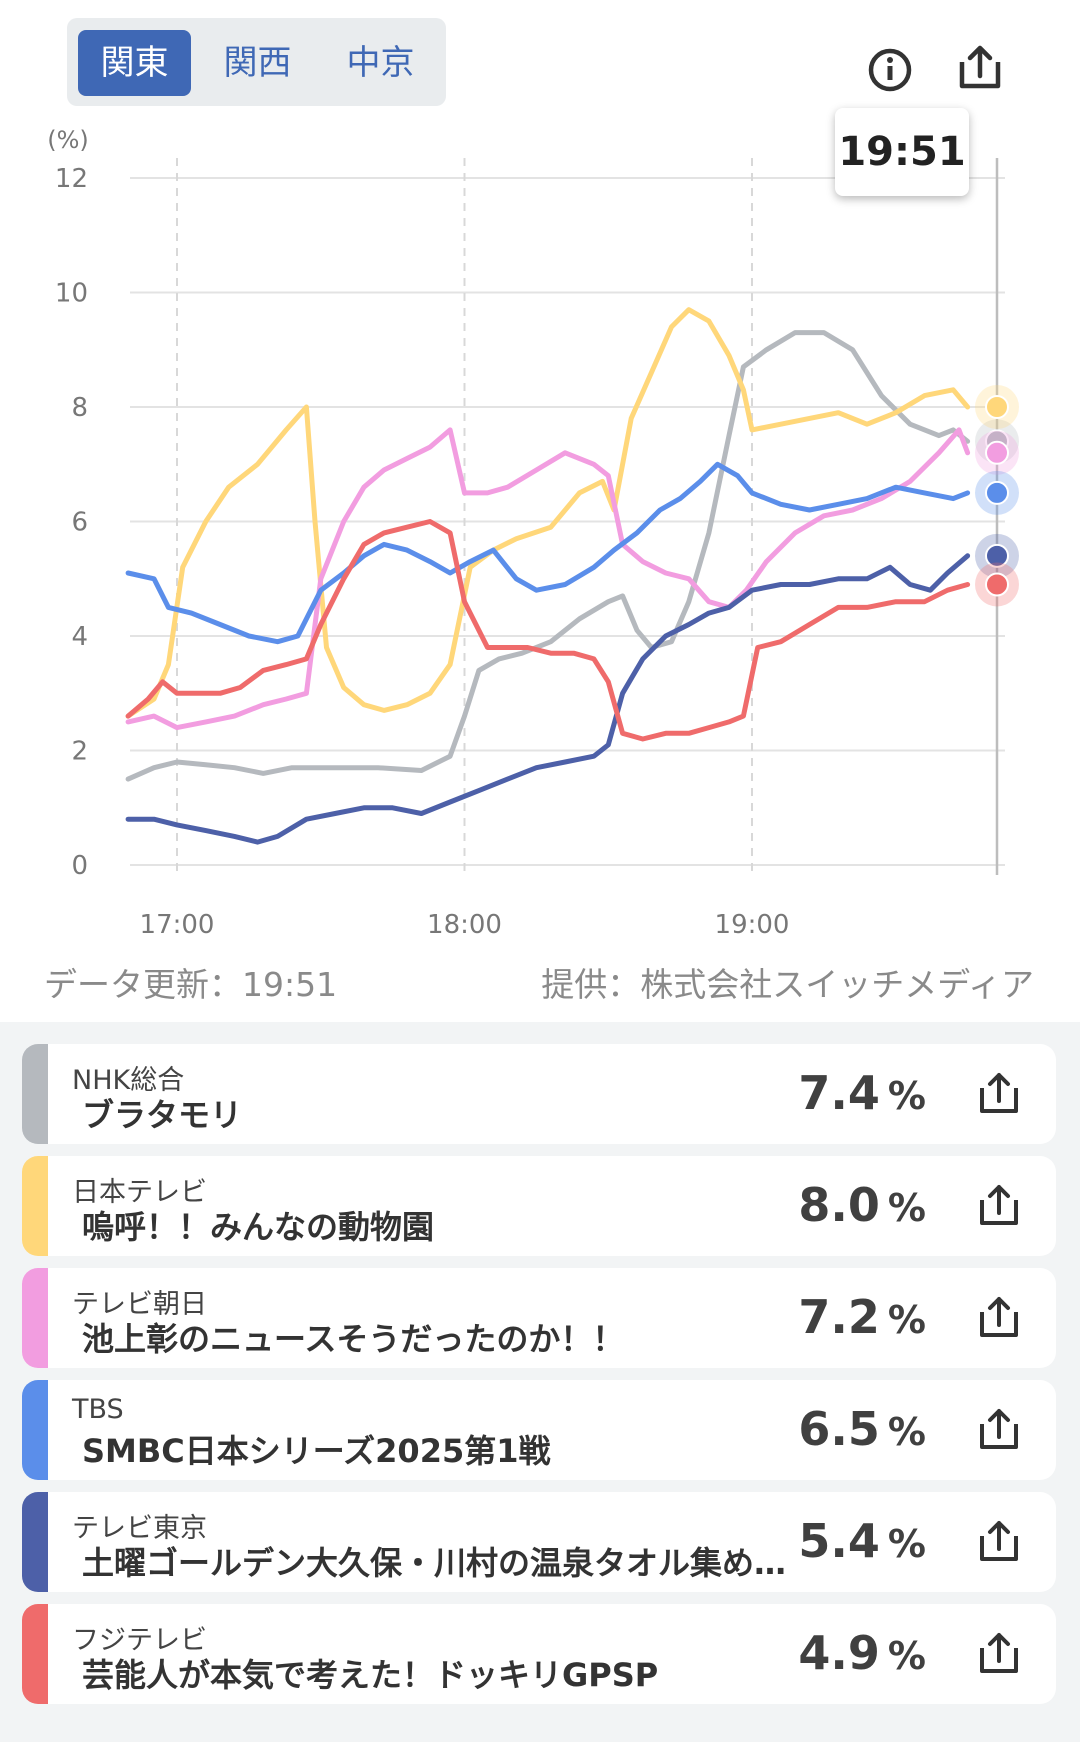 The height and width of the screenshot is (1742, 1080). Describe the element at coordinates (79, 523) in the screenshot. I see `y-tick-label: 6` at that location.